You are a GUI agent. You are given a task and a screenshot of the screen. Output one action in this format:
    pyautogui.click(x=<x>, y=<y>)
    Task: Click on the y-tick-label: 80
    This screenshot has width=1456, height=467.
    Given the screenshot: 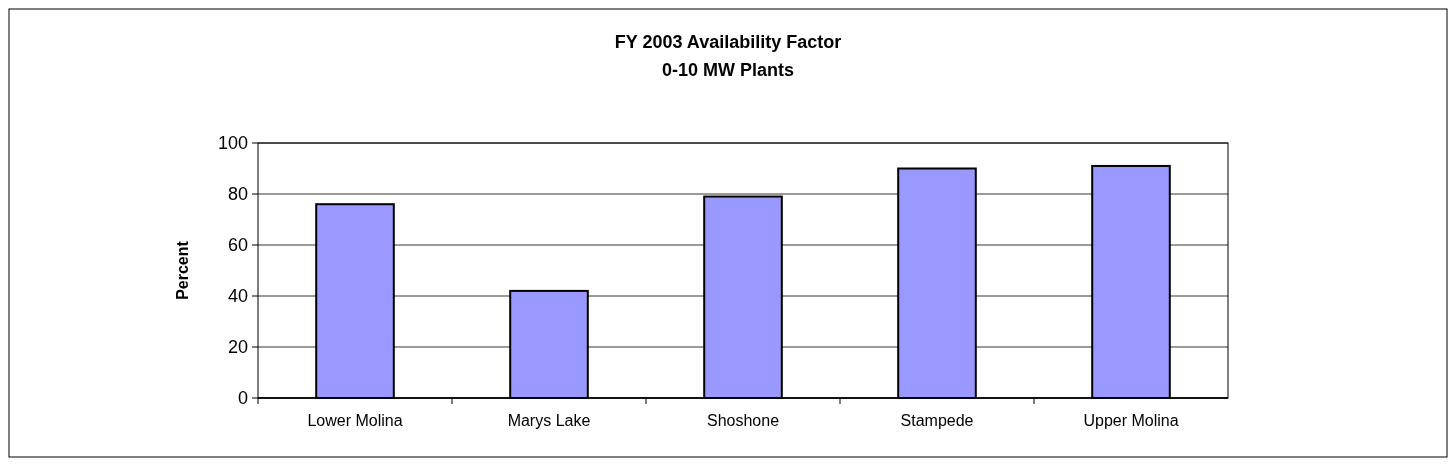 What is the action you would take?
    pyautogui.click(x=237, y=194)
    